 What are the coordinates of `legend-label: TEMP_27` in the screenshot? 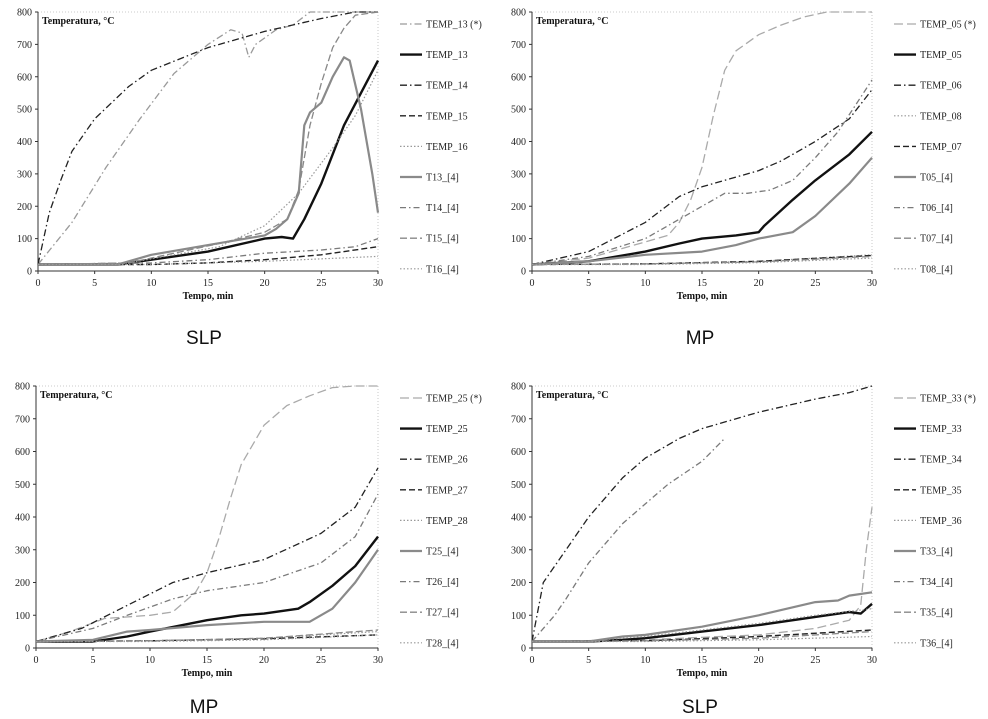 It's located at (447, 490).